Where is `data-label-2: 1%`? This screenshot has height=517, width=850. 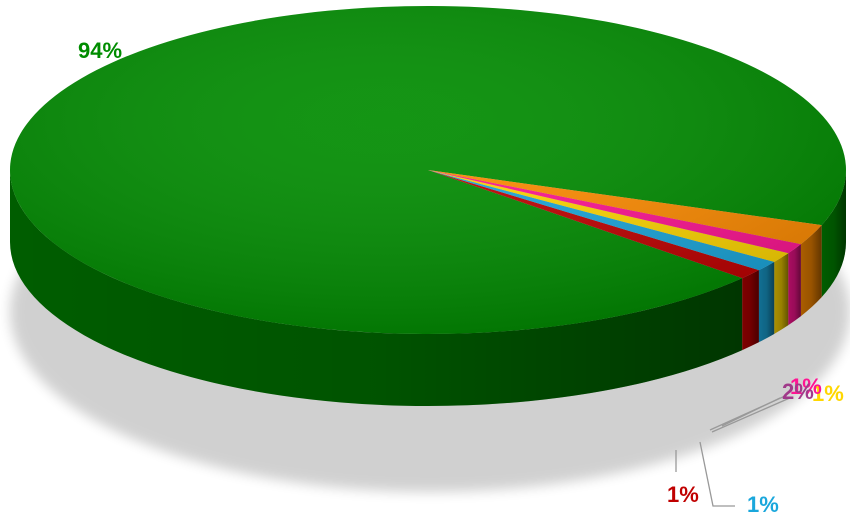 data-label-2: 1% is located at coordinates (763, 504).